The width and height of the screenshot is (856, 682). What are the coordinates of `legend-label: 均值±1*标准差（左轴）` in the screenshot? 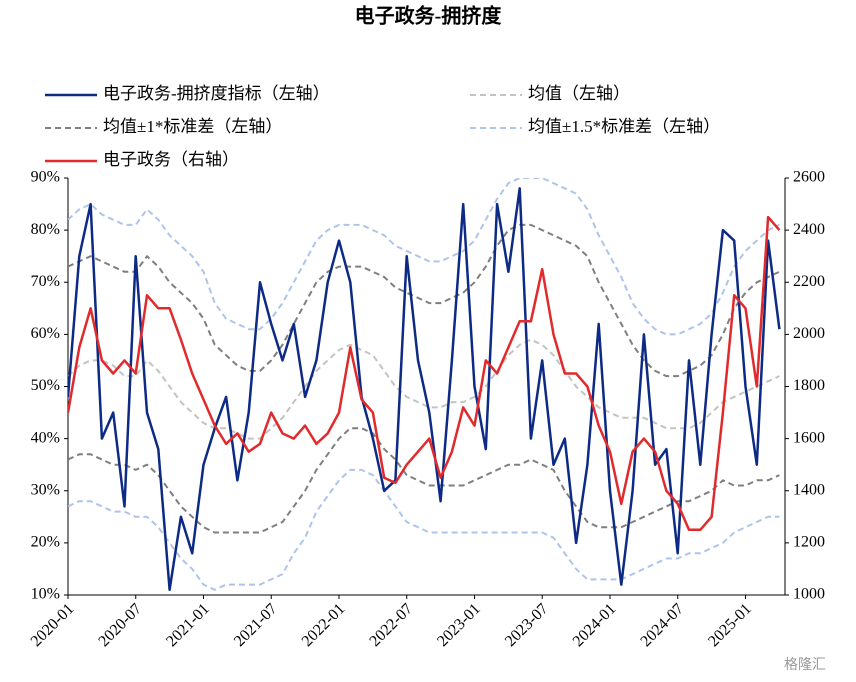 It's located at (192, 126).